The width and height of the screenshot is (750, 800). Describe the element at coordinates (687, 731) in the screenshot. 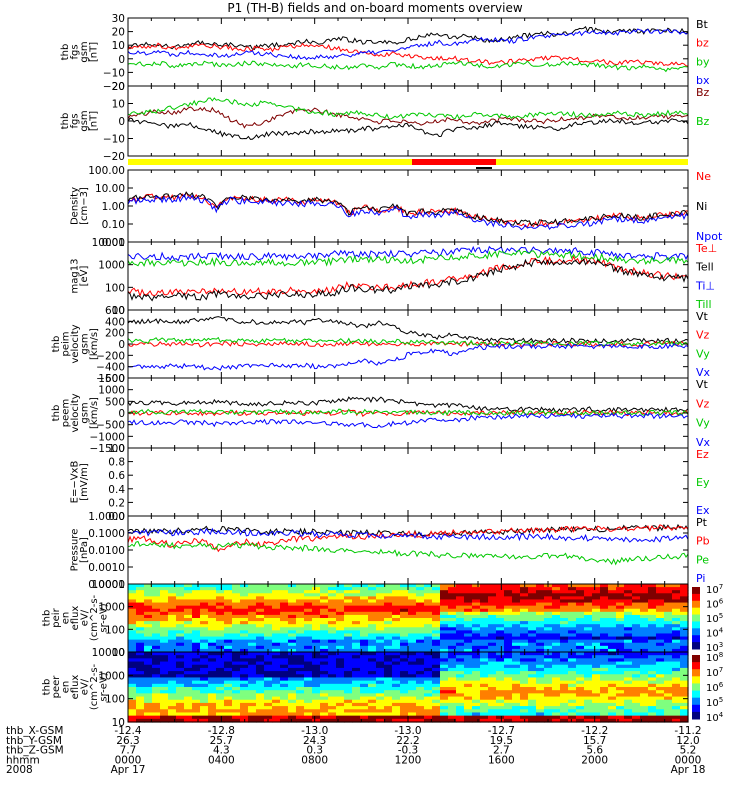

I see `x-axis-value: -11.2` at that location.